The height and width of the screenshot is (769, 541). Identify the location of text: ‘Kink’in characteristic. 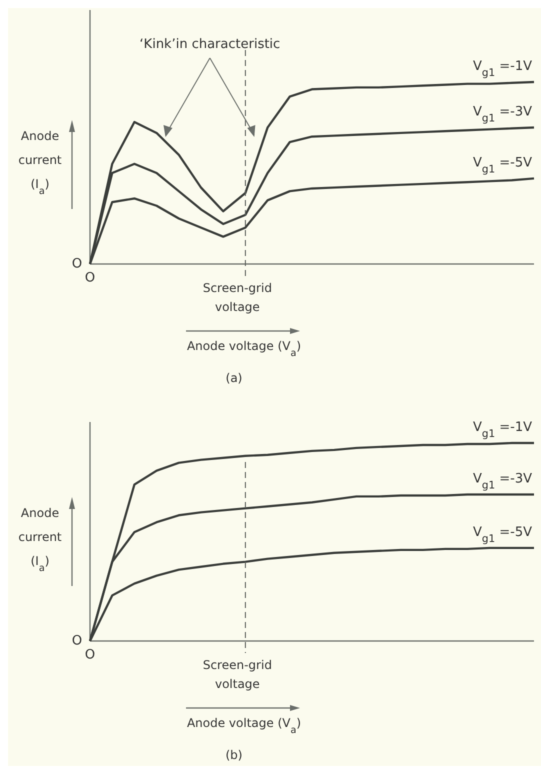
(210, 44).